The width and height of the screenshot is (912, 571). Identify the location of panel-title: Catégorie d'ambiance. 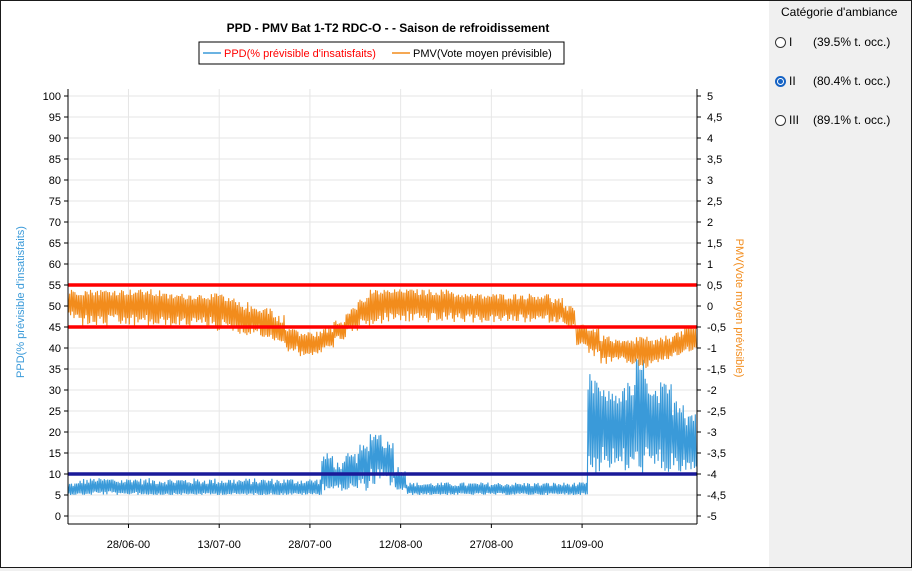
(839, 12).